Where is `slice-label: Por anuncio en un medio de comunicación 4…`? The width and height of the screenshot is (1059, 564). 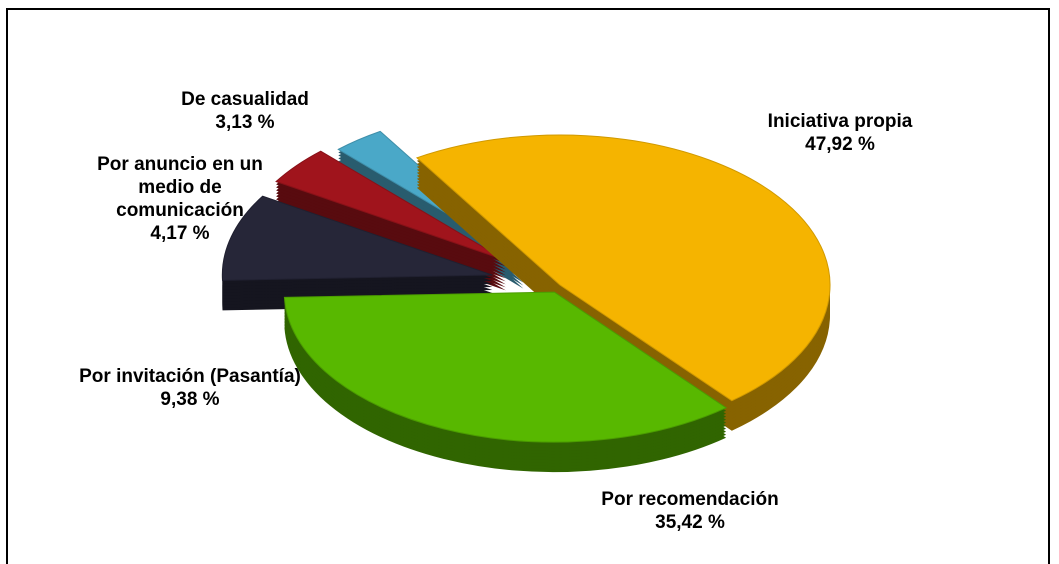
slice-label: Por anuncio en un medio de comunicación 4… is located at coordinates (180, 199).